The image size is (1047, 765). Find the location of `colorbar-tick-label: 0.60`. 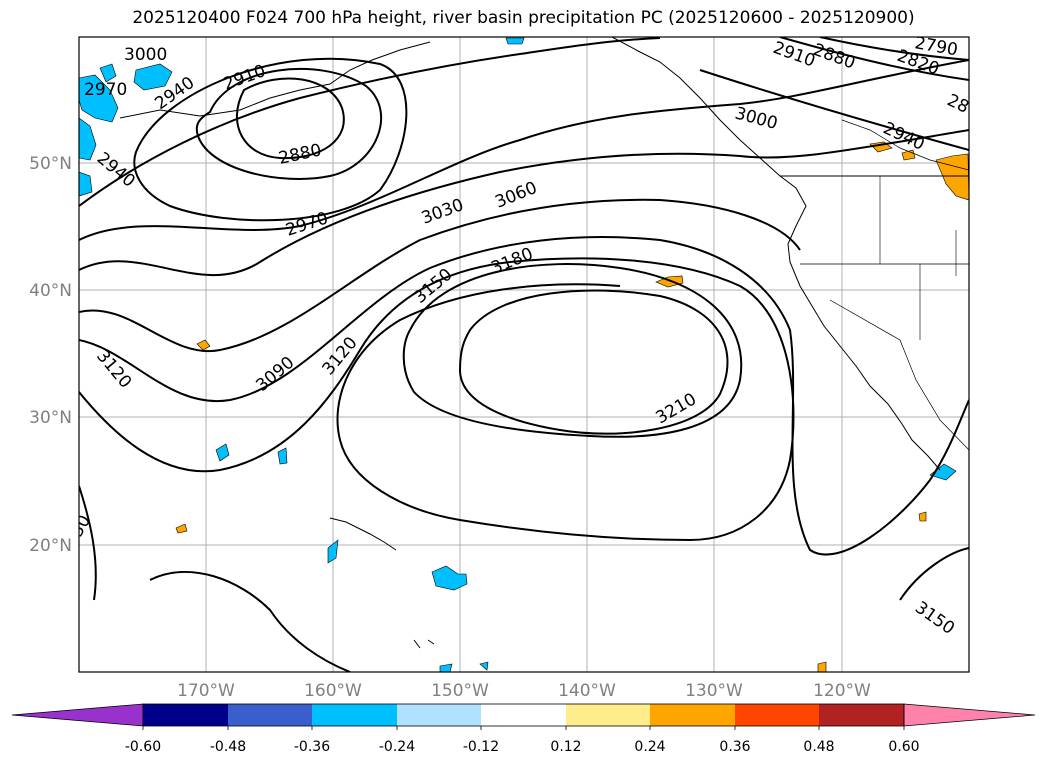

colorbar-tick-label: 0.60 is located at coordinates (903, 747).